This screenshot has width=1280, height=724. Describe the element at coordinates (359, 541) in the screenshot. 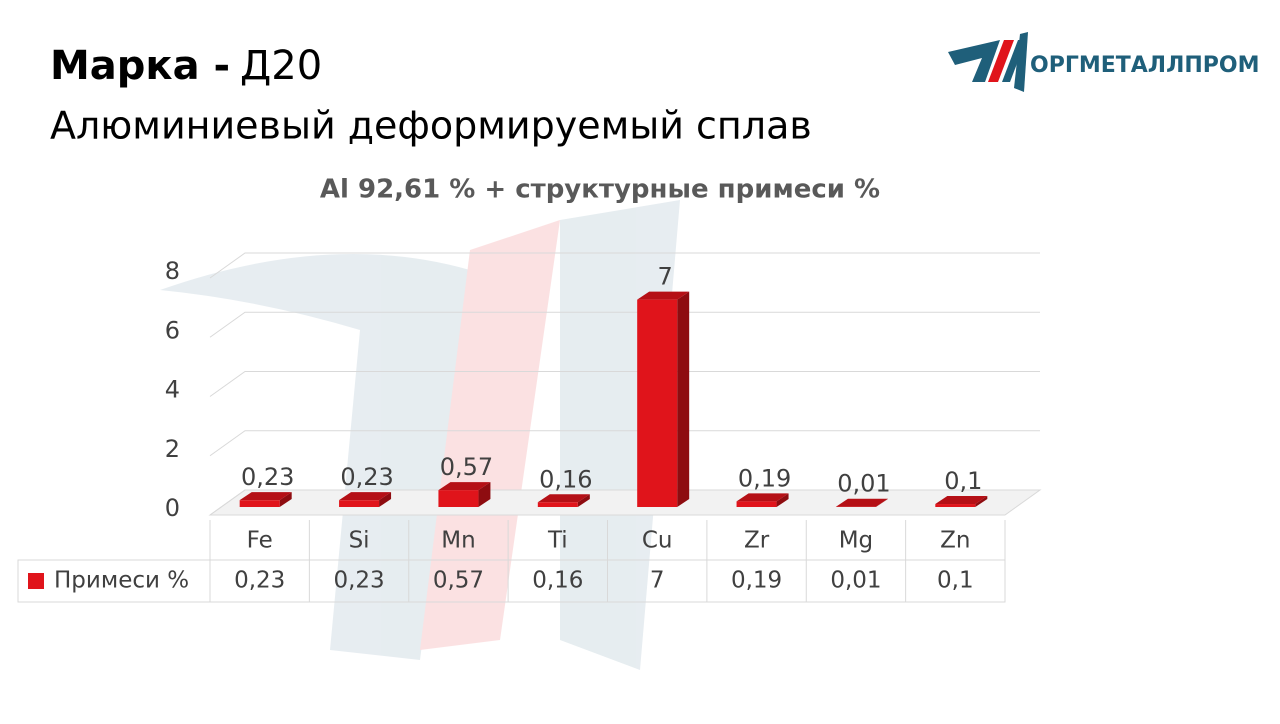

I see `x-tick-label: Si` at that location.